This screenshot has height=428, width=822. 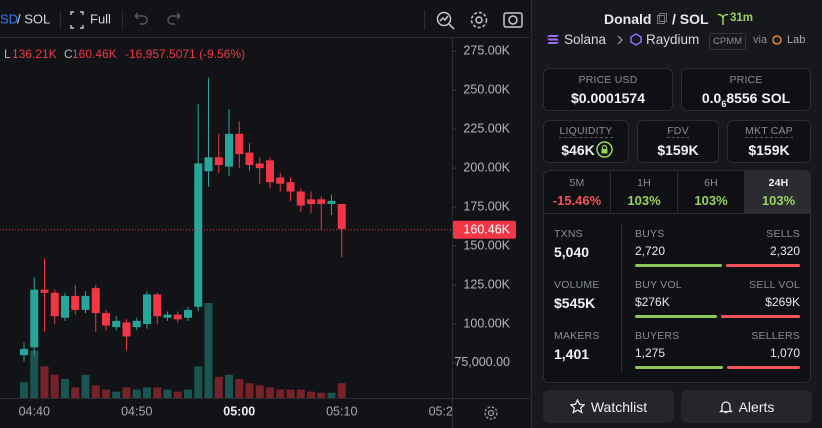 I want to click on alerts-label: Alerts, so click(x=756, y=406).